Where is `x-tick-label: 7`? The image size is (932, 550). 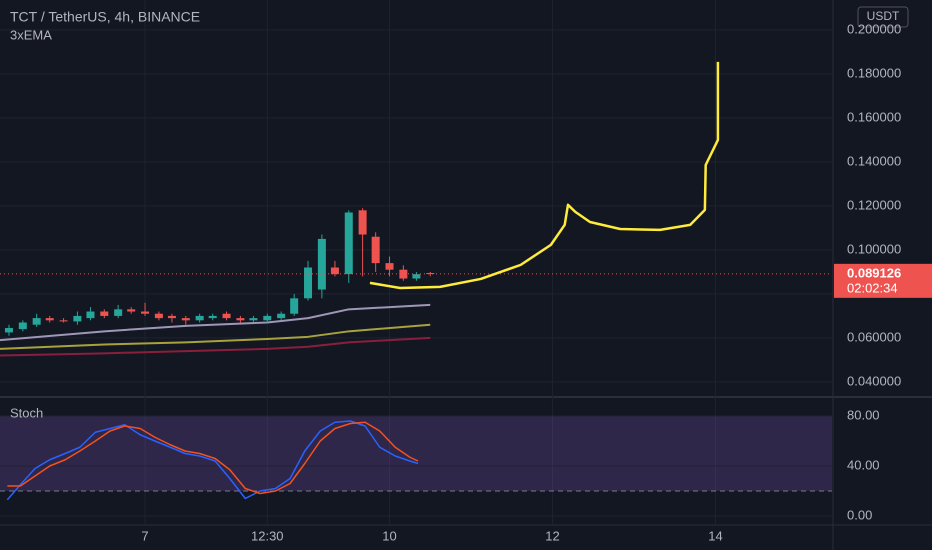 x-tick-label: 7 is located at coordinates (144, 535).